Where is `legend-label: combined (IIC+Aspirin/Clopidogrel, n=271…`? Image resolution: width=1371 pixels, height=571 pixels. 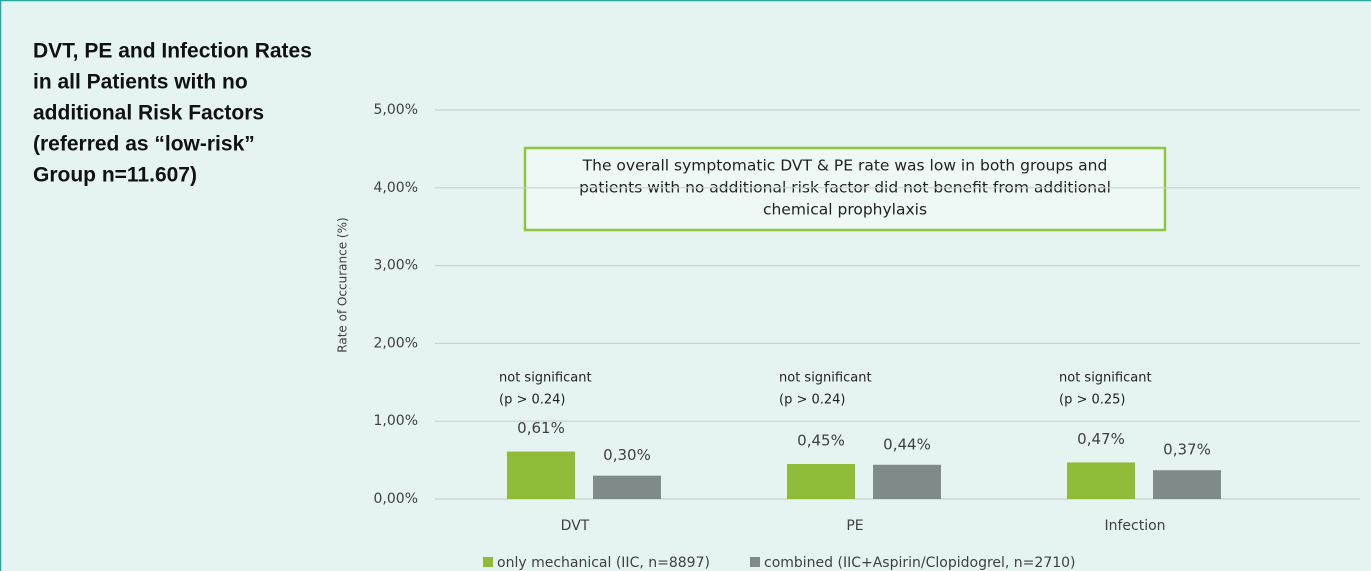
legend-label: combined (IIC+Aspirin/Clopidogrel, n=271… is located at coordinates (920, 563).